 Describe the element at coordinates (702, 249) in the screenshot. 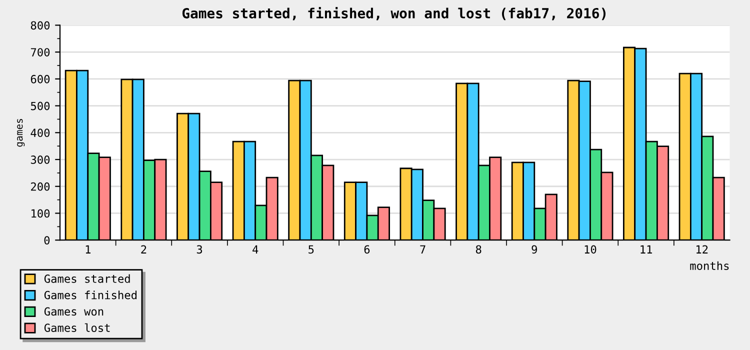

I see `x-tick-label: 12` at that location.